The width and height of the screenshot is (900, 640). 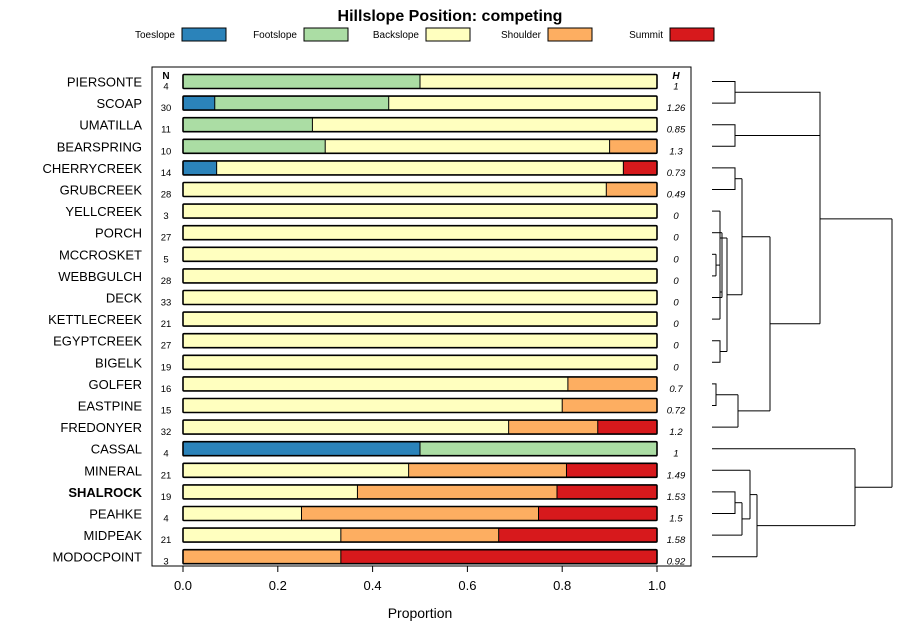 What do you see at coordinates (675, 454) in the screenshot?
I see `h-value: 1` at bounding box center [675, 454].